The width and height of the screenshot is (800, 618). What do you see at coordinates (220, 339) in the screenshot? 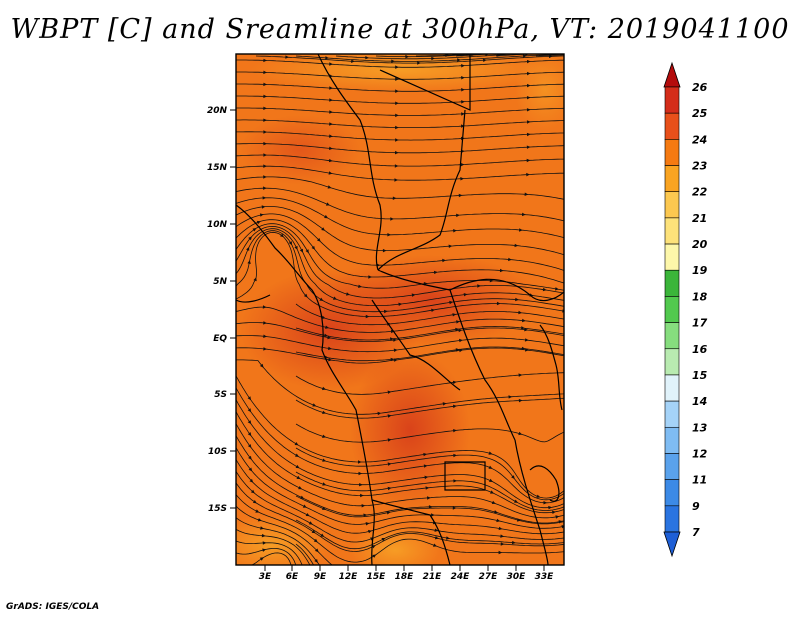
I see `lat-label: EQ` at bounding box center [220, 339].